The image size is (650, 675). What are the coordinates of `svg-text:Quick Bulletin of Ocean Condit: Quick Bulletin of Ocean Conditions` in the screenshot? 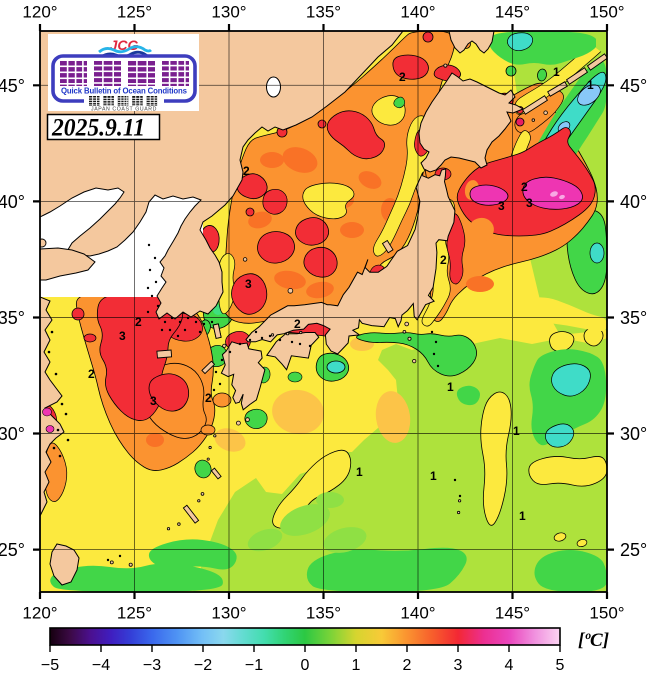 It's located at (124, 91).